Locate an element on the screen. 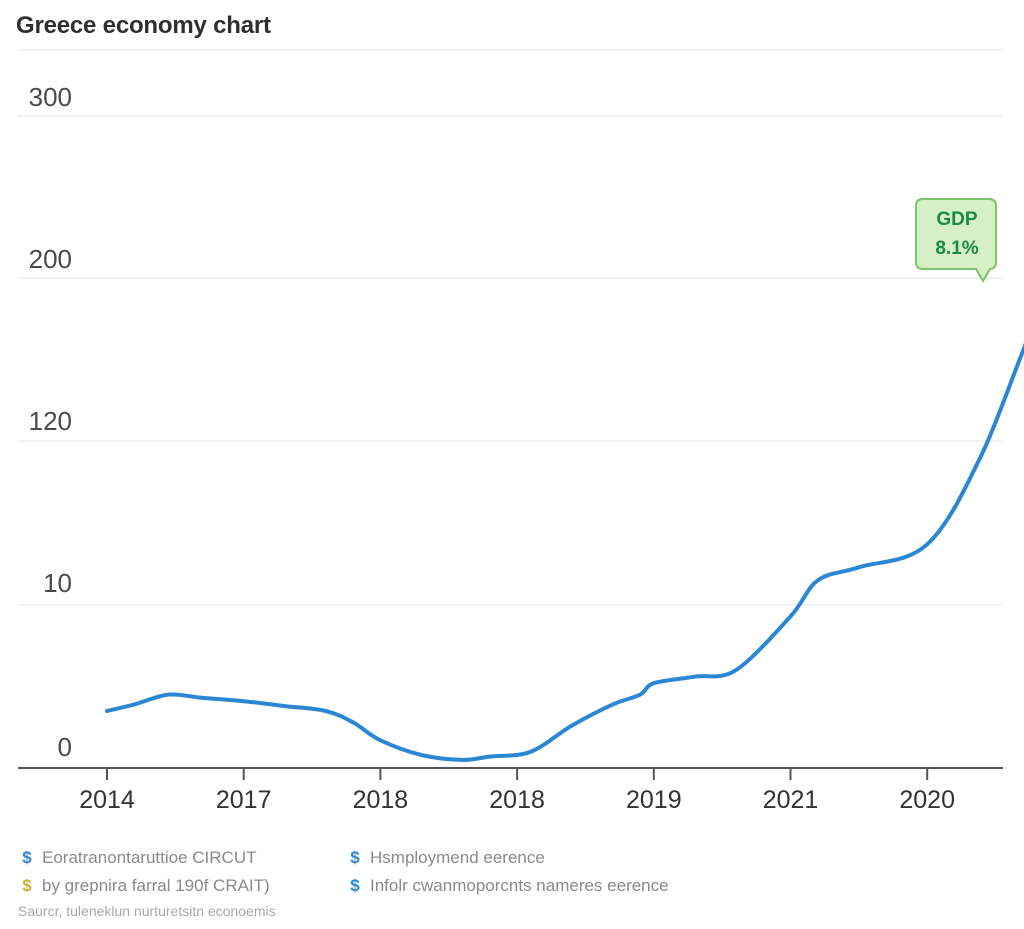 The image size is (1024, 929). x-tick-label: 2020 is located at coordinates (927, 800).